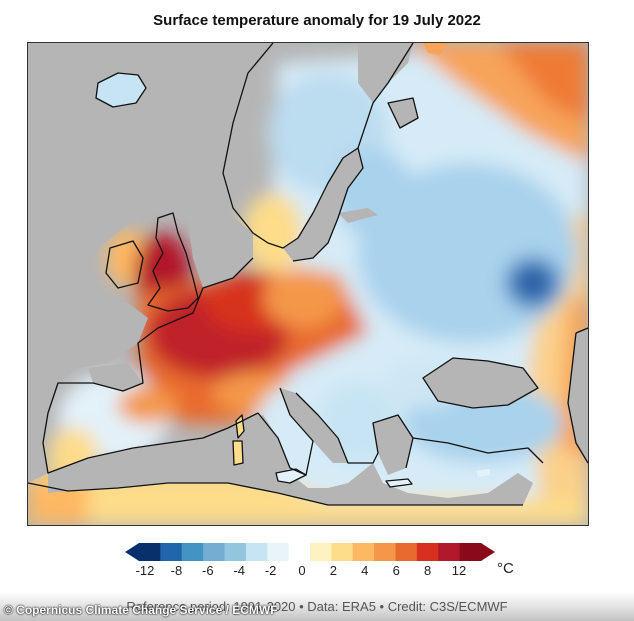 This screenshot has width=634, height=621. What do you see at coordinates (365, 570) in the screenshot?
I see `colorbar-tick-label: 4` at bounding box center [365, 570].